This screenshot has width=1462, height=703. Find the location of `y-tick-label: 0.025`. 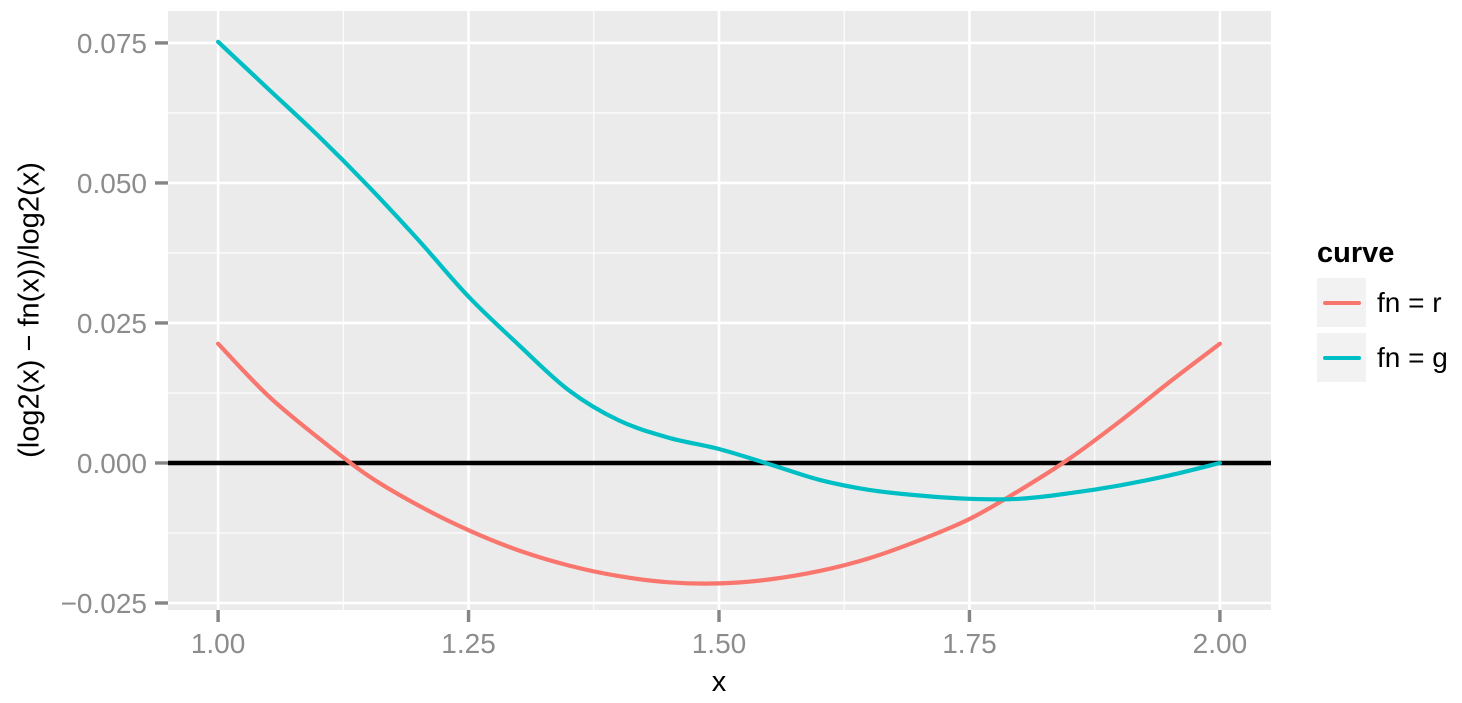

y-tick-label: 0.025 is located at coordinates (112, 323).